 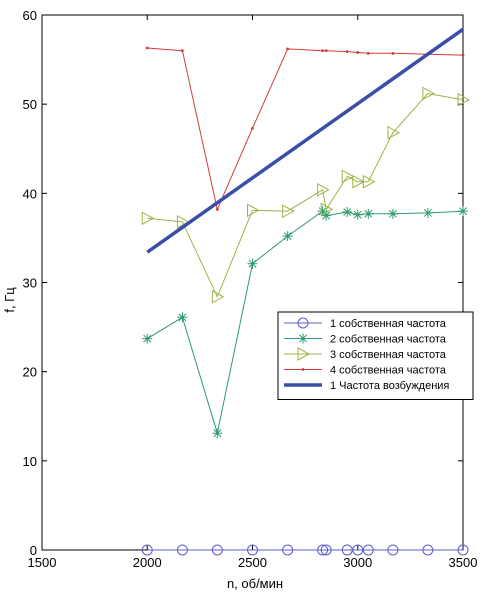 I want to click on legend-label: 4 собственная частота, so click(x=388, y=371).